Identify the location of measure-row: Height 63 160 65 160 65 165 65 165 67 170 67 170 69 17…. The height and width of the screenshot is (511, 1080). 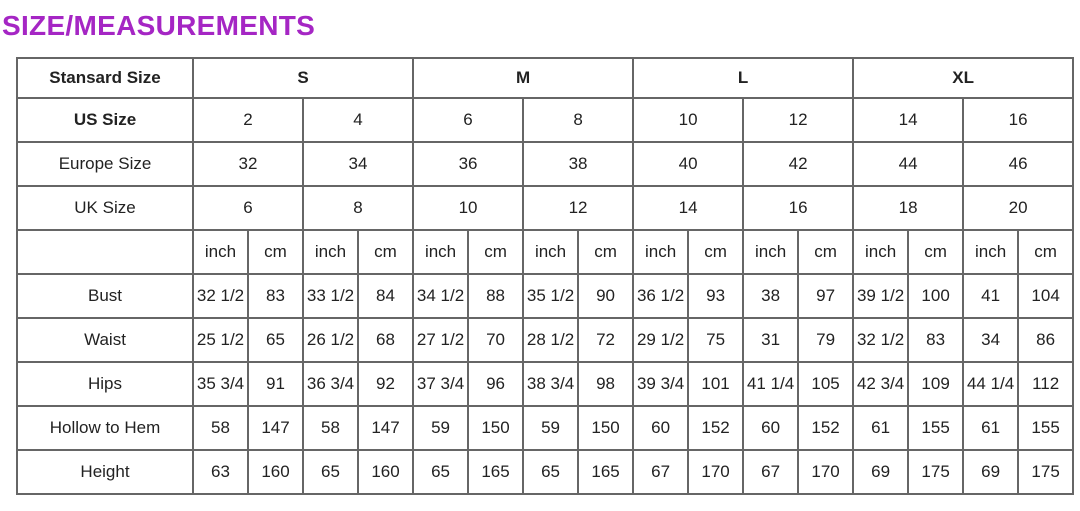
(545, 472).